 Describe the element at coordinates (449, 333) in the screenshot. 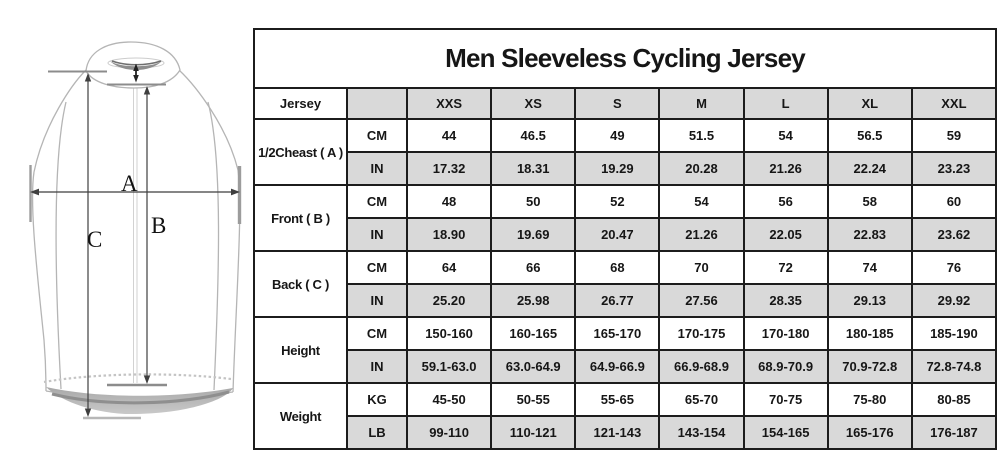

I see `value-cell: 150-160` at that location.